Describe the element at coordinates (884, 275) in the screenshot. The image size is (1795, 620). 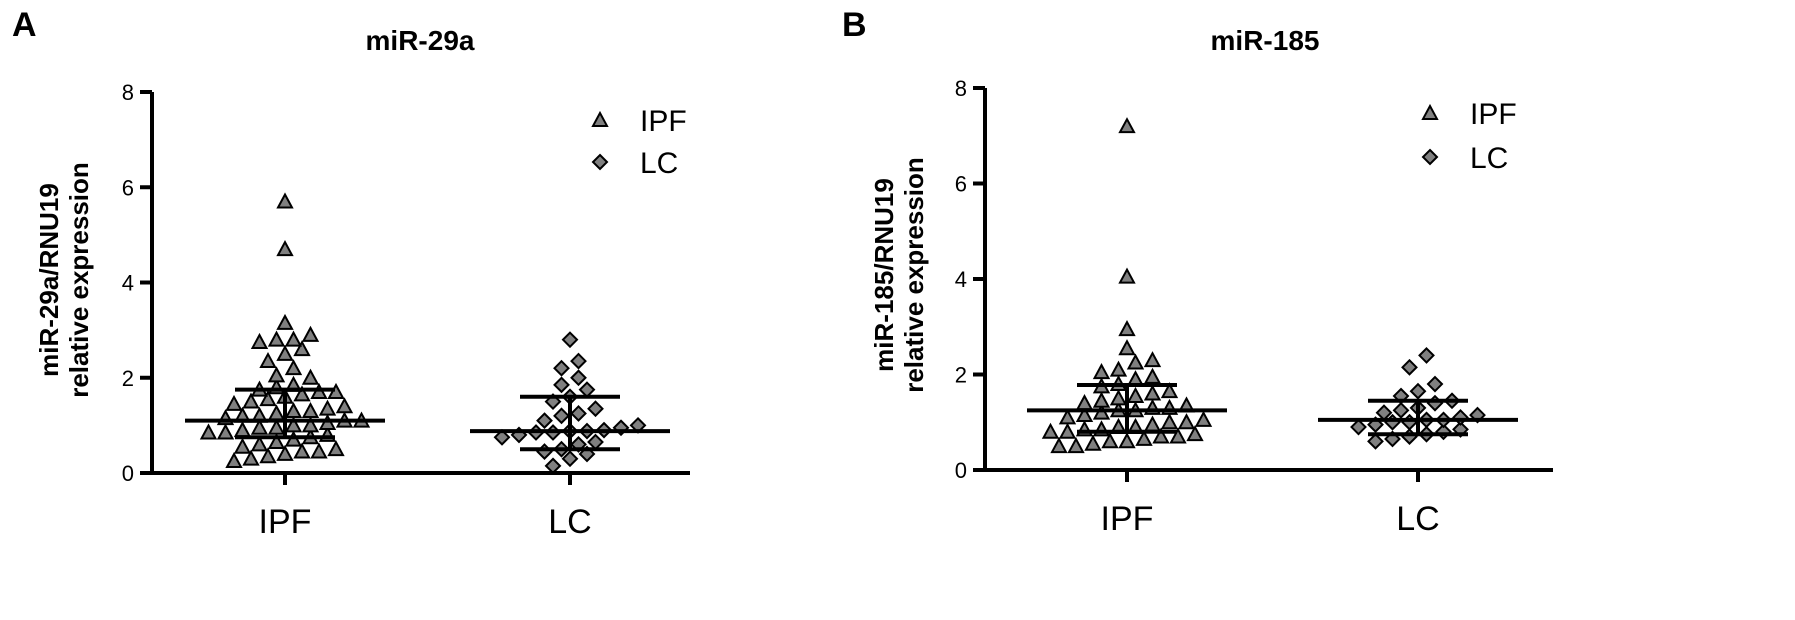
I see `y-axis-label-b-line1: miR-185/RNU19` at that location.